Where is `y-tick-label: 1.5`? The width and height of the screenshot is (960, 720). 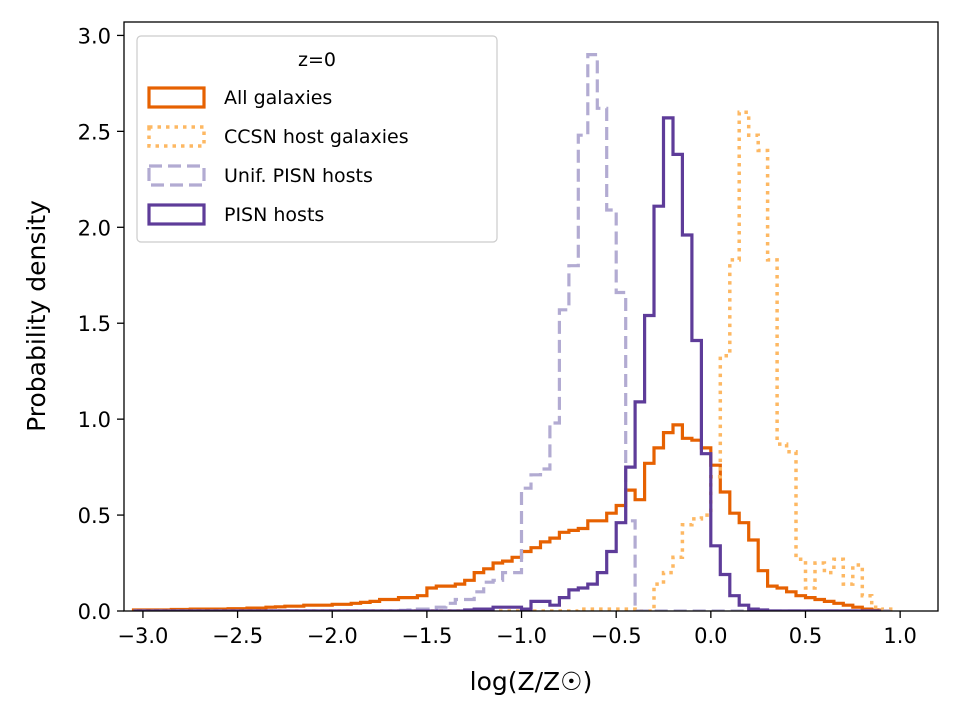 y-tick-label: 1.5 is located at coordinates (94, 324).